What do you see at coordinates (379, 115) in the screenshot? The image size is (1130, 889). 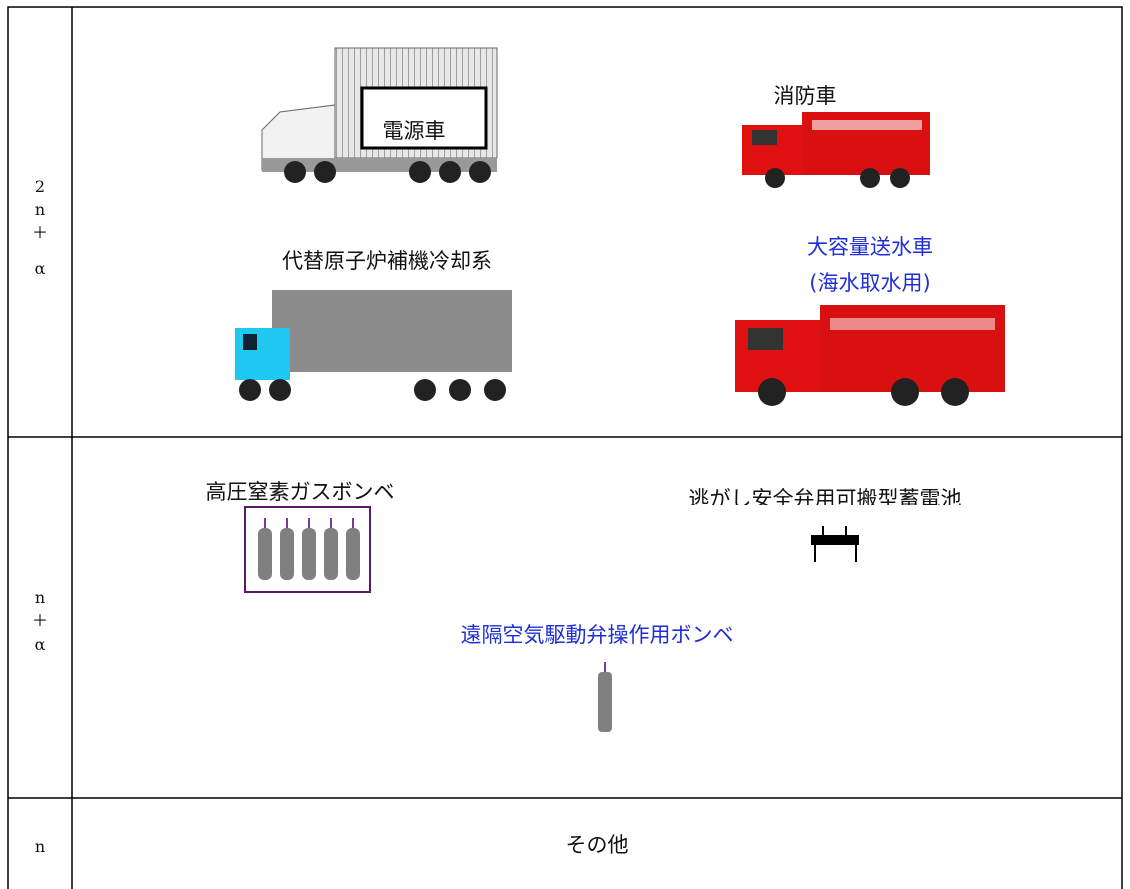 I see `power-truck-icon` at bounding box center [379, 115].